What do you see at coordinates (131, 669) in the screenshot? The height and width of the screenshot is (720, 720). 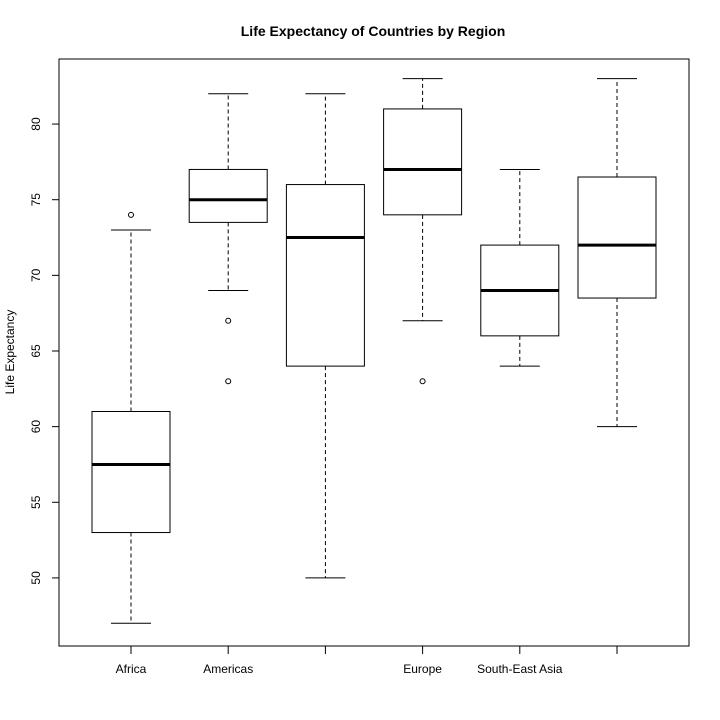 I see `x-tick-label: Africa` at bounding box center [131, 669].